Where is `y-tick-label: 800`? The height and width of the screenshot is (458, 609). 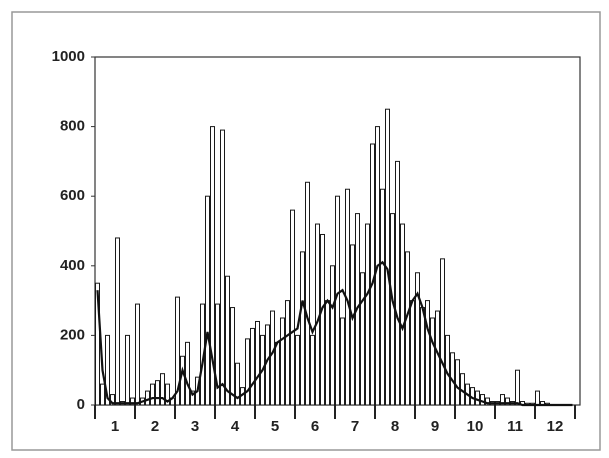
y-tick-label: 800 is located at coordinates (72, 126).